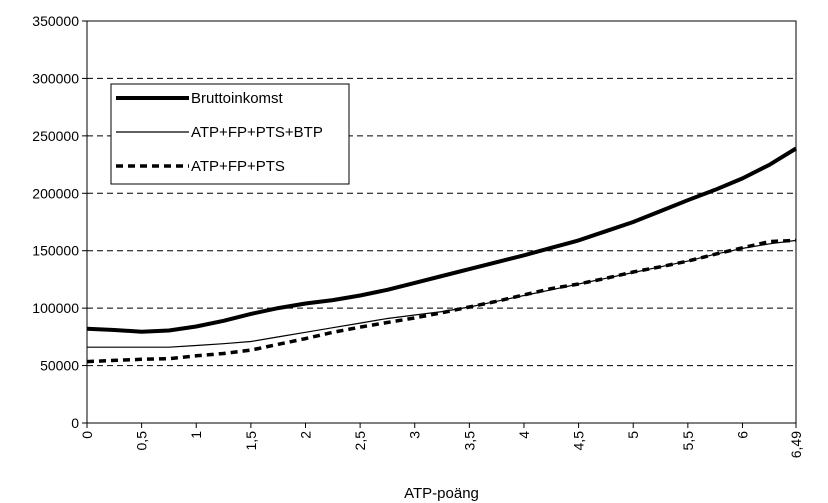  Describe the element at coordinates (55, 251) in the screenshot. I see `y-tick-label: 150000` at that location.